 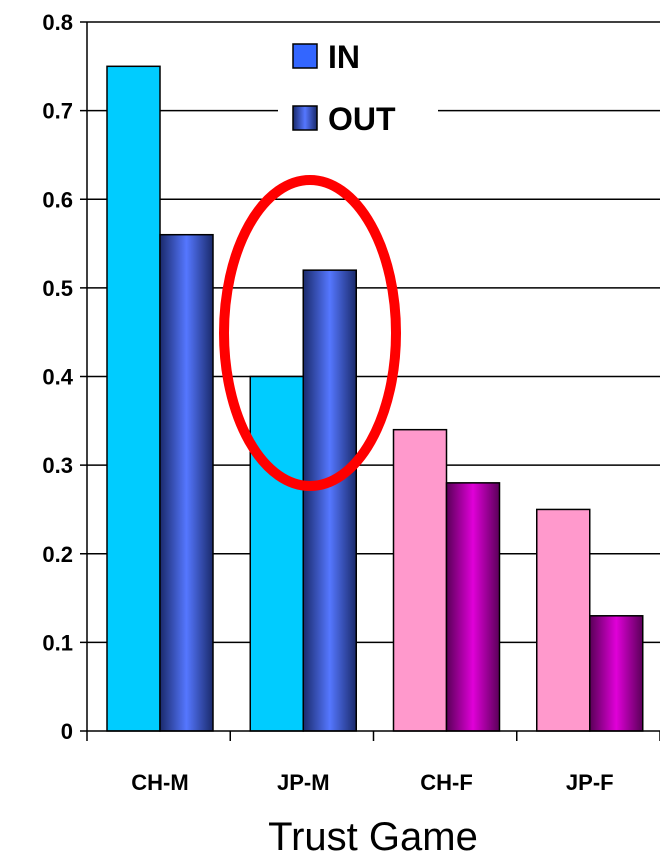 I want to click on category-label: JP-M, so click(x=303, y=782).